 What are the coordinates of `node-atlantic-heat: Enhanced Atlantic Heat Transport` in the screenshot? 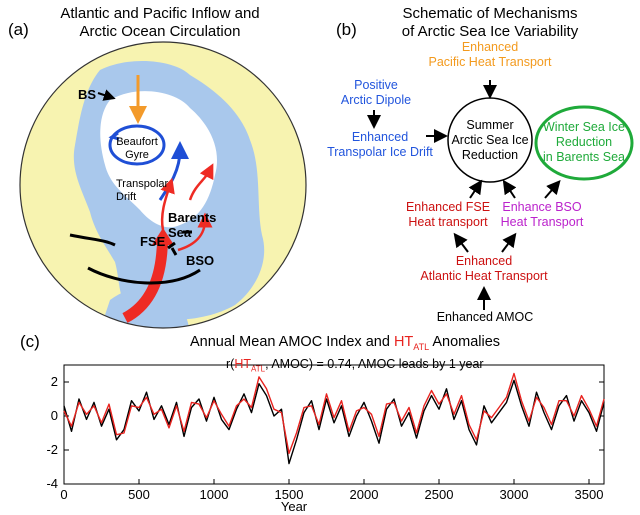 It's located at (484, 269).